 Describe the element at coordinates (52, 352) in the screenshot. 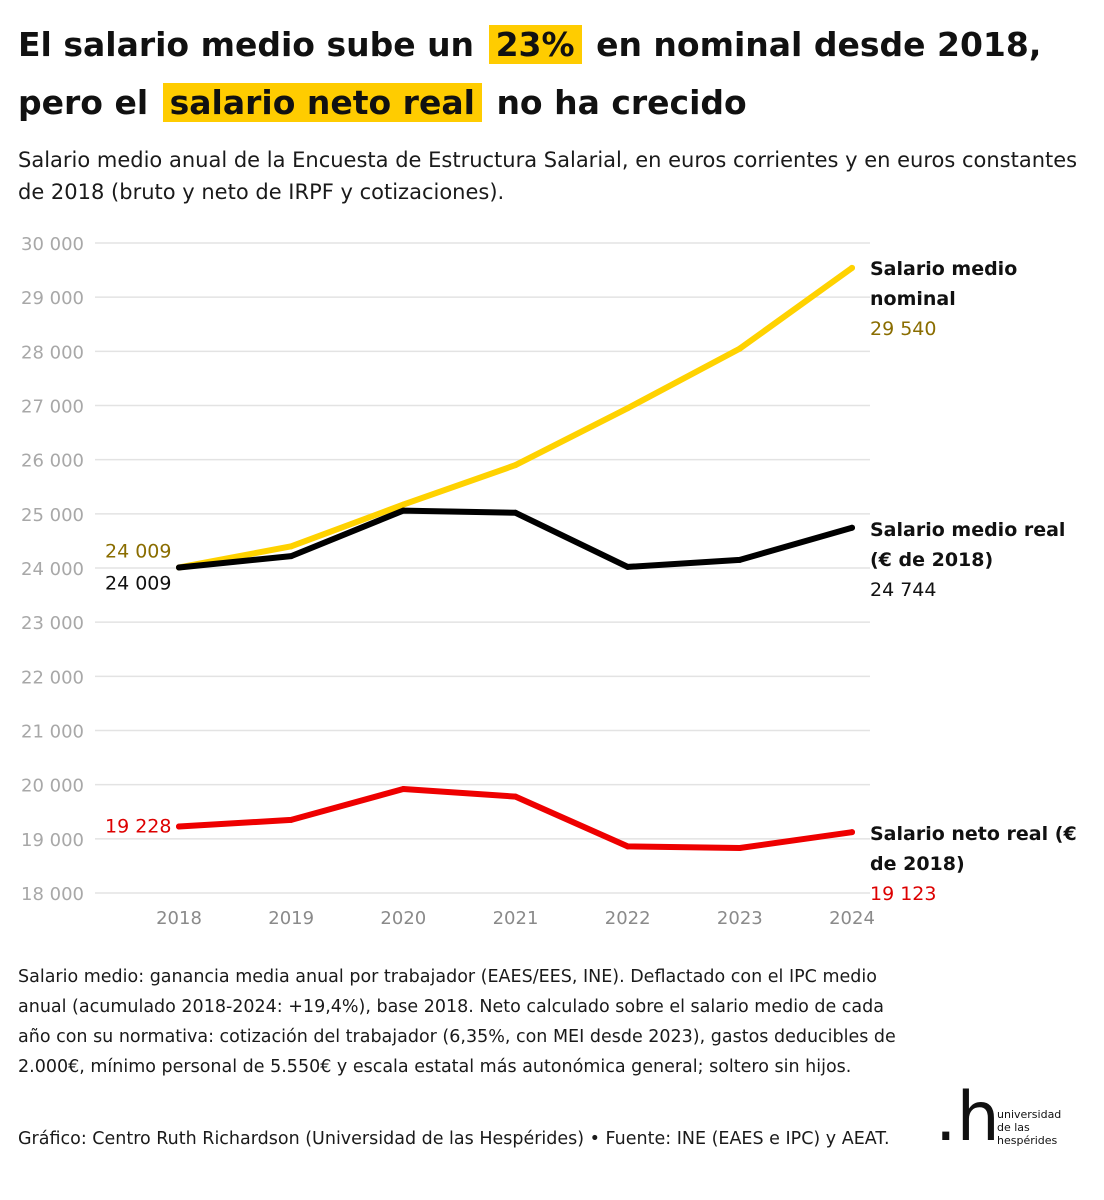

I see `y-tick-label: 28 000` at that location.